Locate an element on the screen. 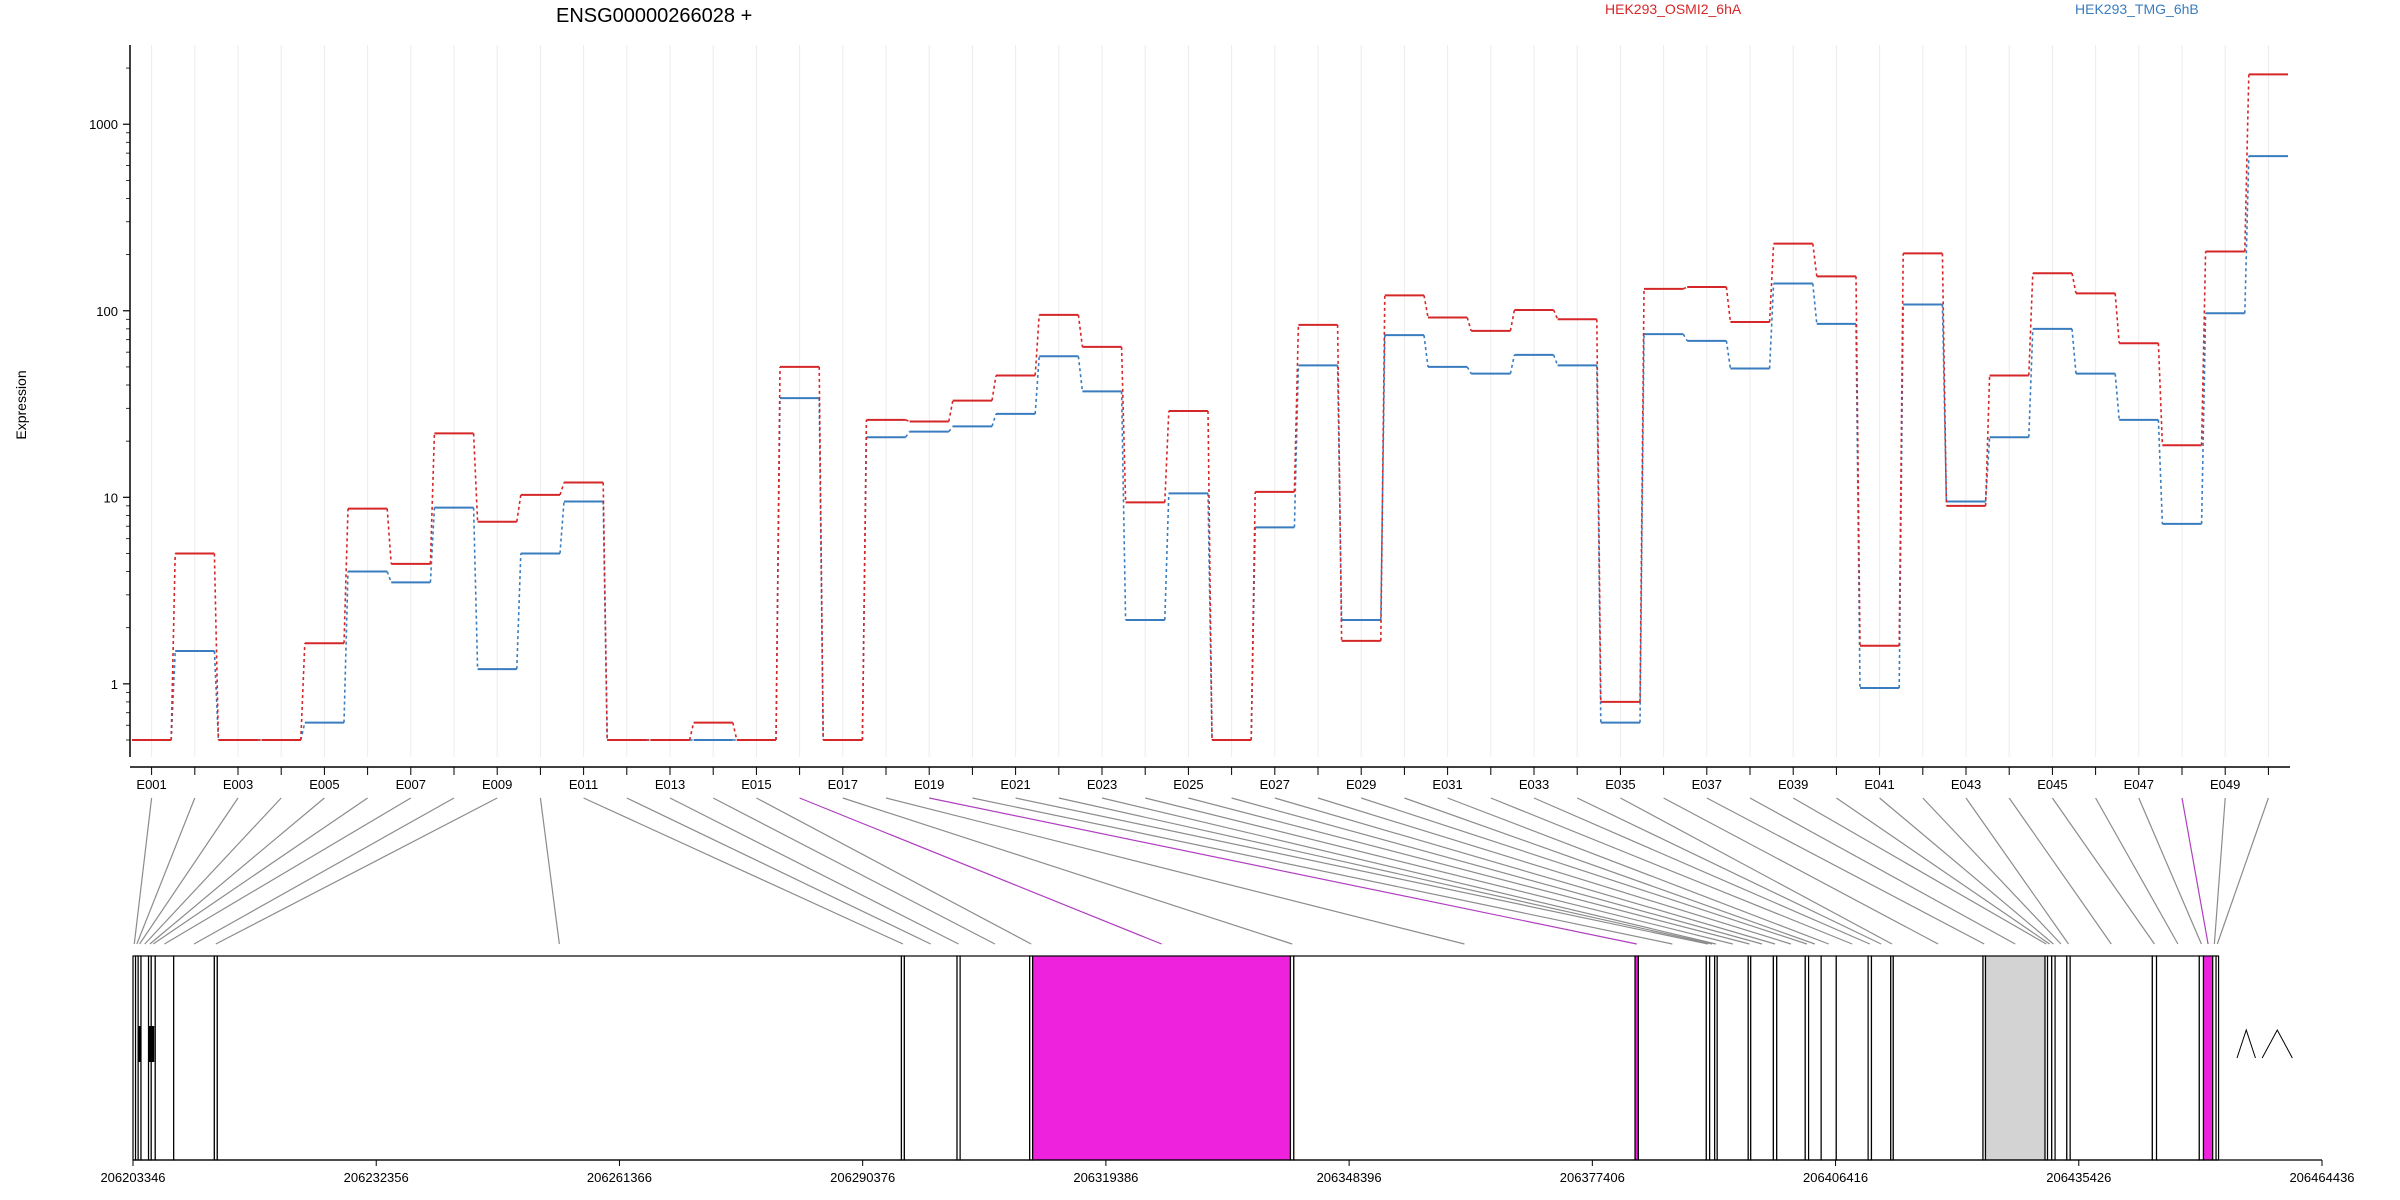 The width and height of the screenshot is (2400, 1200). exon-bin-E020 is located at coordinates (1672, 1058).